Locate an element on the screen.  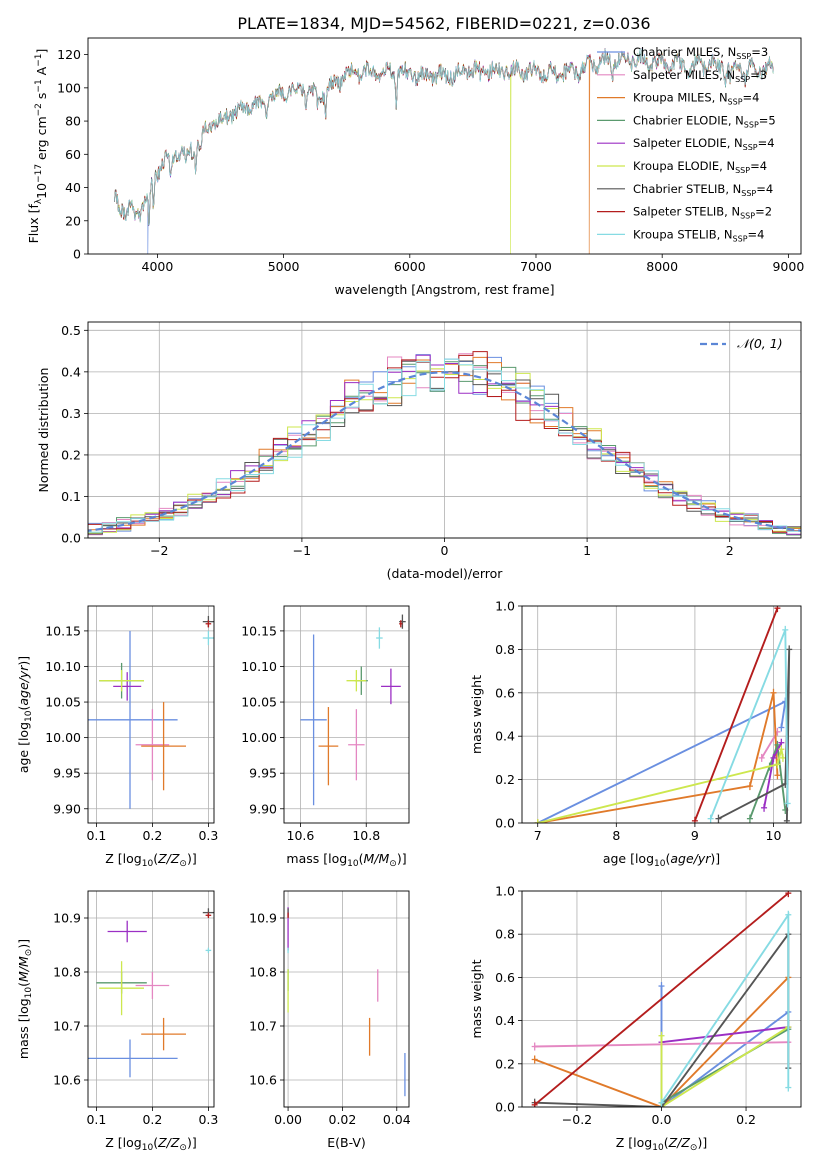
x-tick-label: 0.2 is located at coordinates (152, 1119).